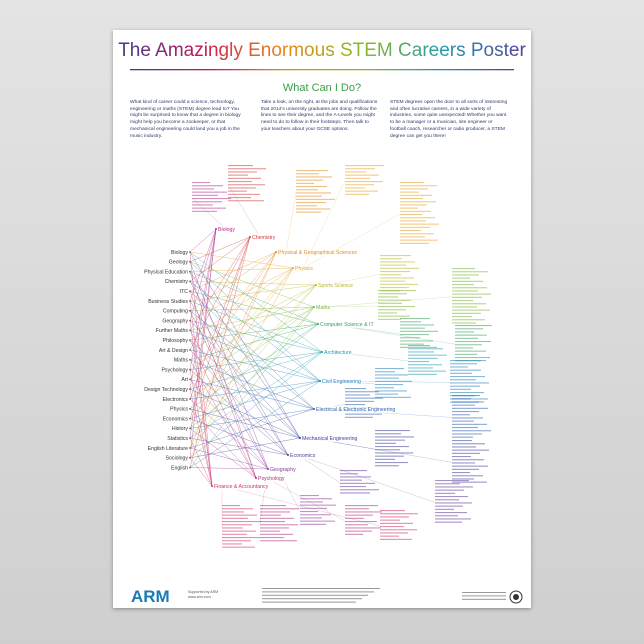 The width and height of the screenshot is (644, 644). Describe the element at coordinates (184, 380) in the screenshot. I see `subject-label: Art` at that location.